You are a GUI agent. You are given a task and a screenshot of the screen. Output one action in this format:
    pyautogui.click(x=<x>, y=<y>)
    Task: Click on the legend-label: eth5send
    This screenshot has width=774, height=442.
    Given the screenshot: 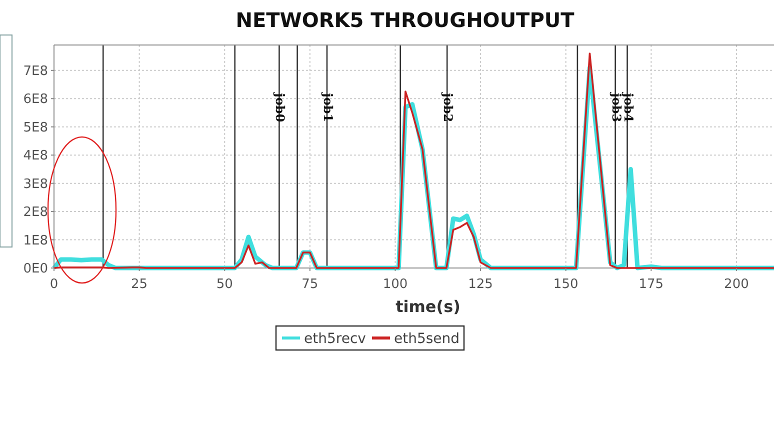 What is the action you would take?
    pyautogui.click(x=427, y=339)
    